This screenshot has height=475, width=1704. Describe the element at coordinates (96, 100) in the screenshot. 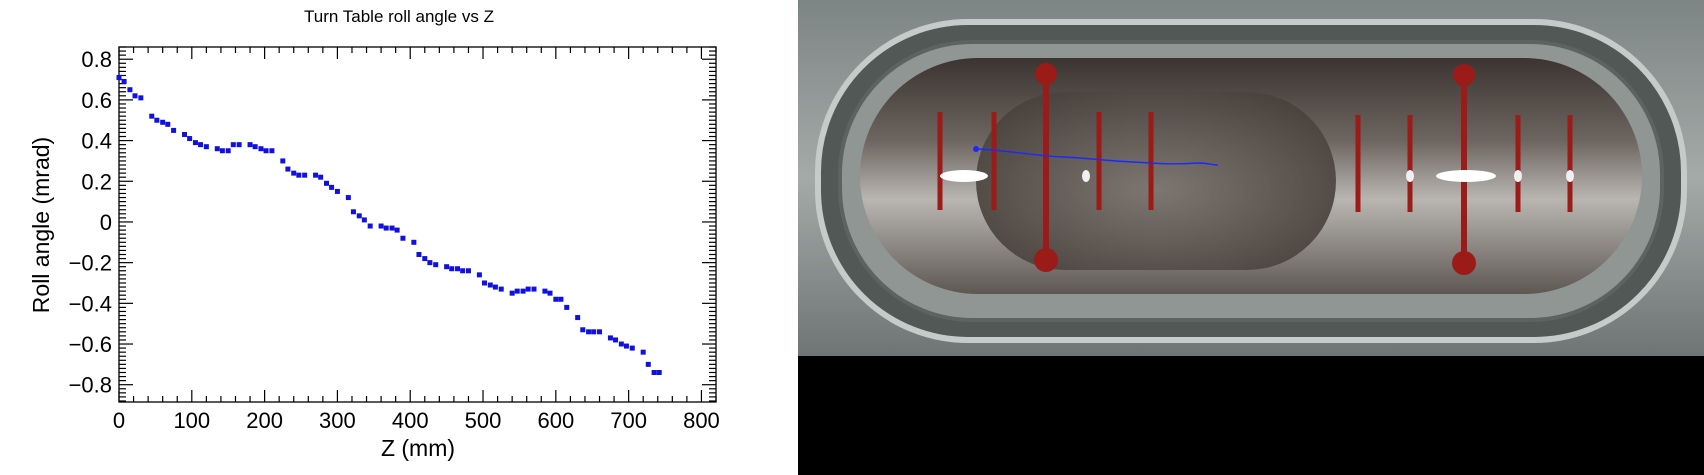

I see `y-tick-label: 0.6` at that location.